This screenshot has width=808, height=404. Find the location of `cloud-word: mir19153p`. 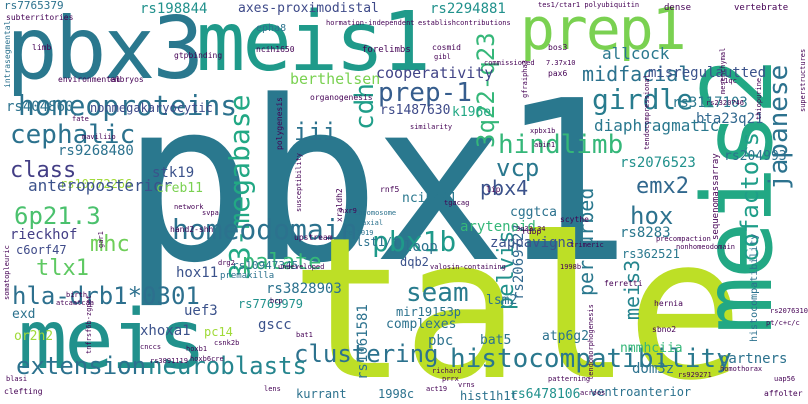

cloud-word: mir19153p is located at coordinates (429, 312).